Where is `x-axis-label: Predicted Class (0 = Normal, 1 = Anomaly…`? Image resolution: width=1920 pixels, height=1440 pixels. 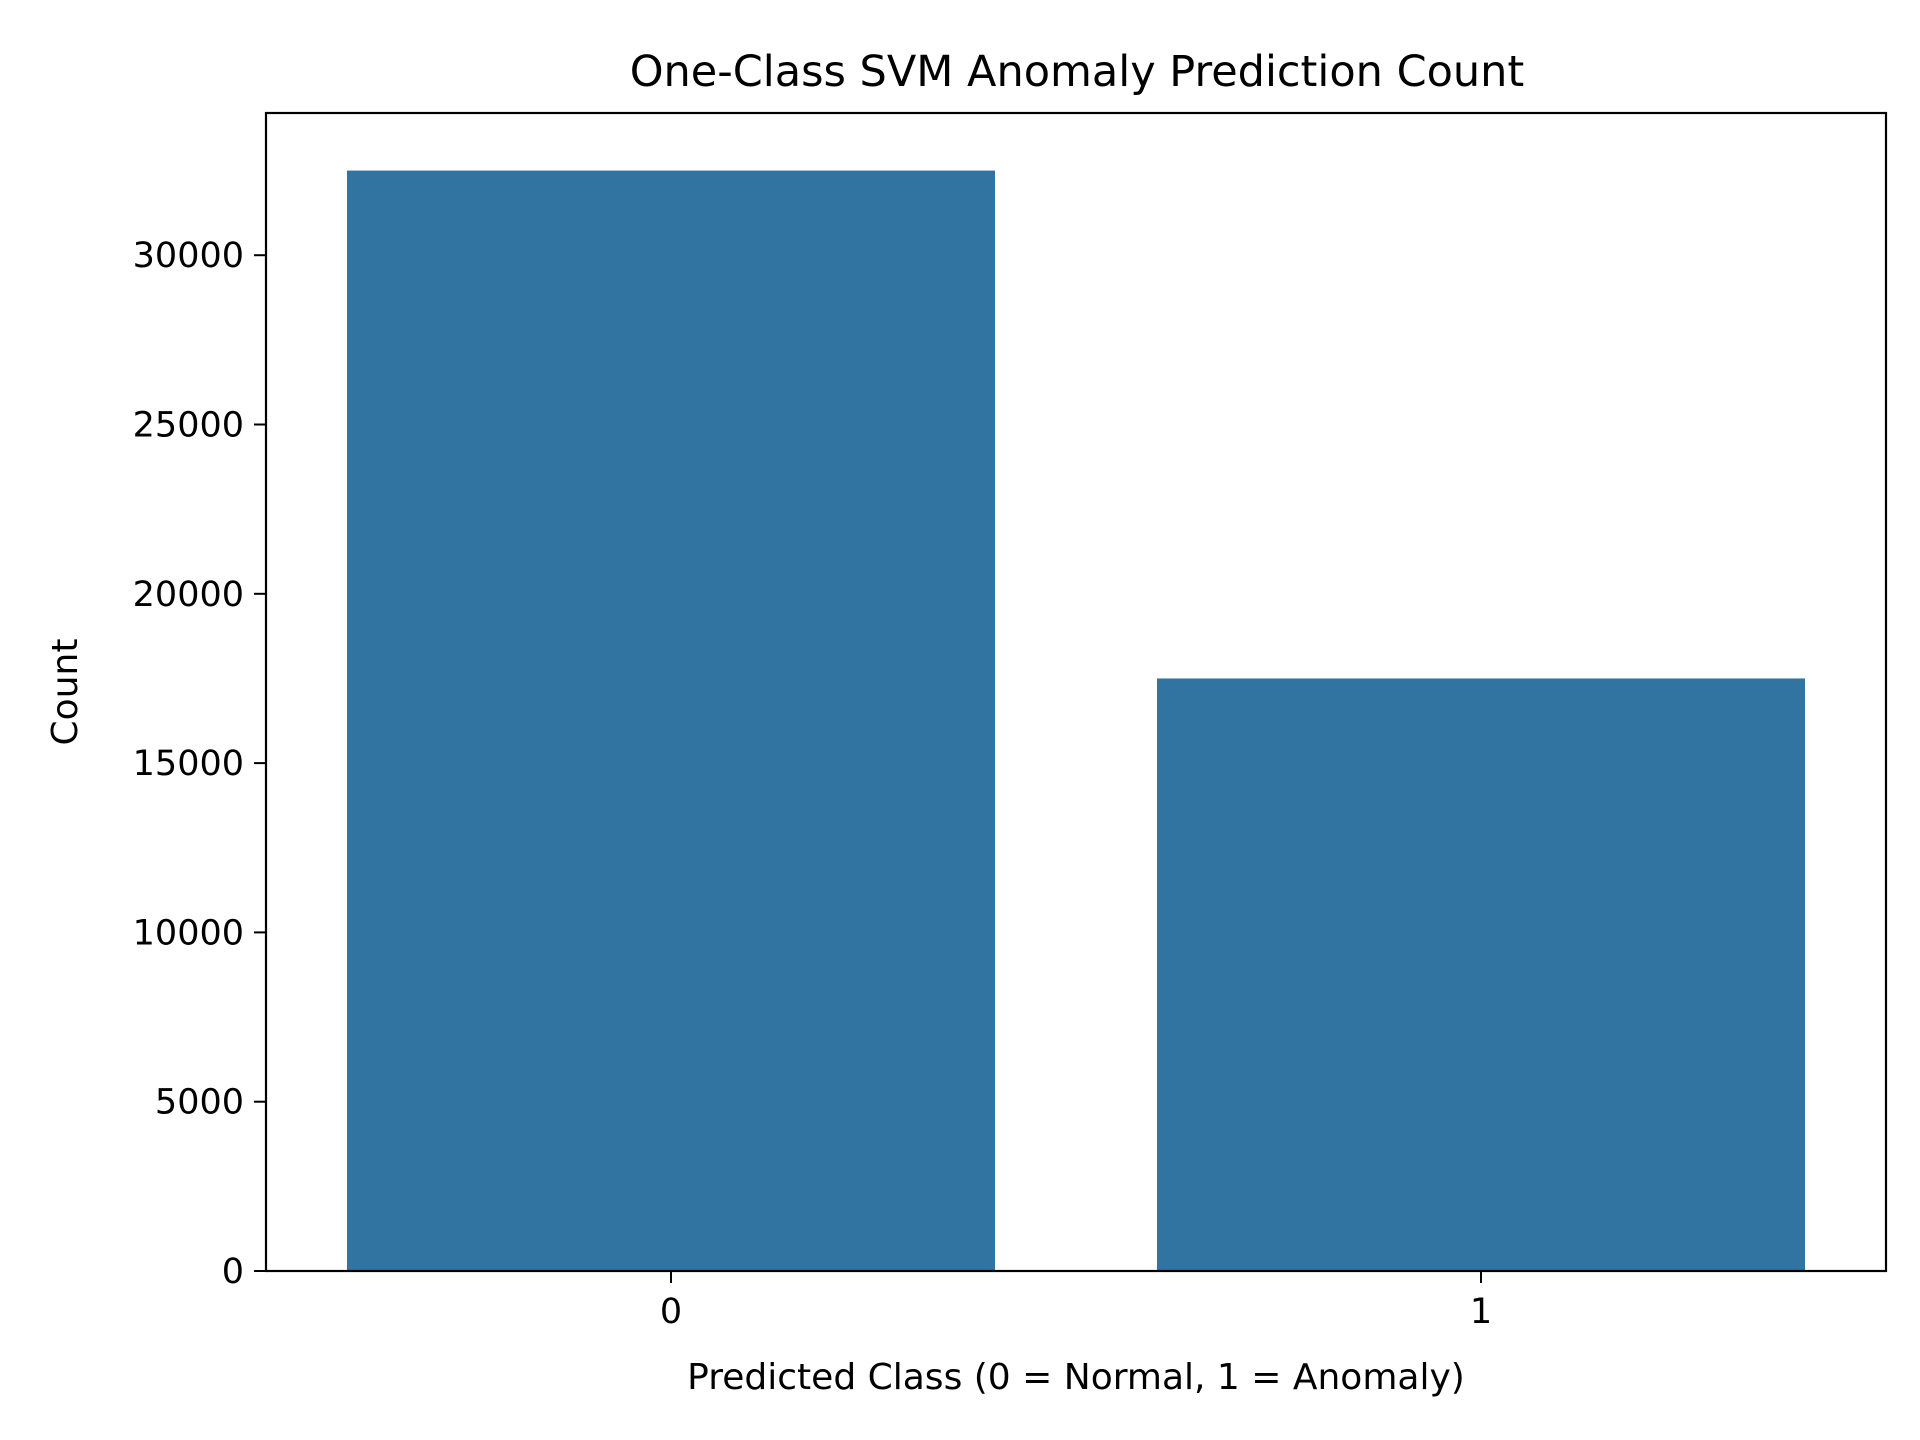 x-axis-label: Predicted Class (0 = Normal, 1 = Anomaly… is located at coordinates (1076, 1377).